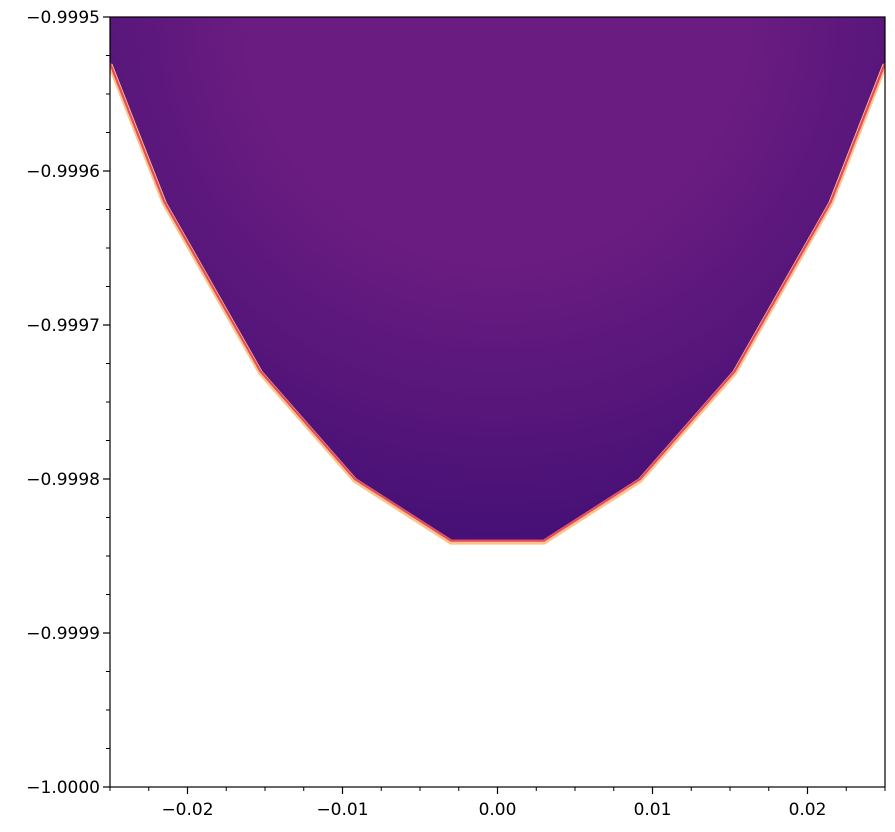  I want to click on y-tick-label: −1.0000, so click(63, 788).